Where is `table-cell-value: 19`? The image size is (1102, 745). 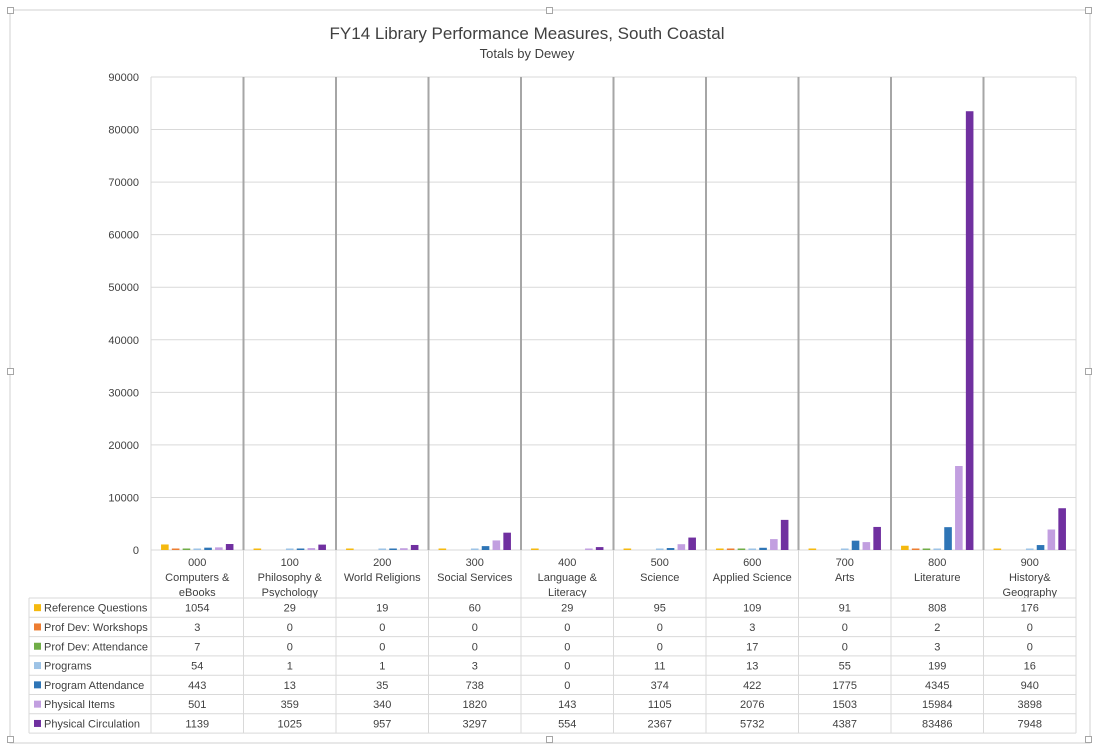
table-cell-value: 19 is located at coordinates (382, 609).